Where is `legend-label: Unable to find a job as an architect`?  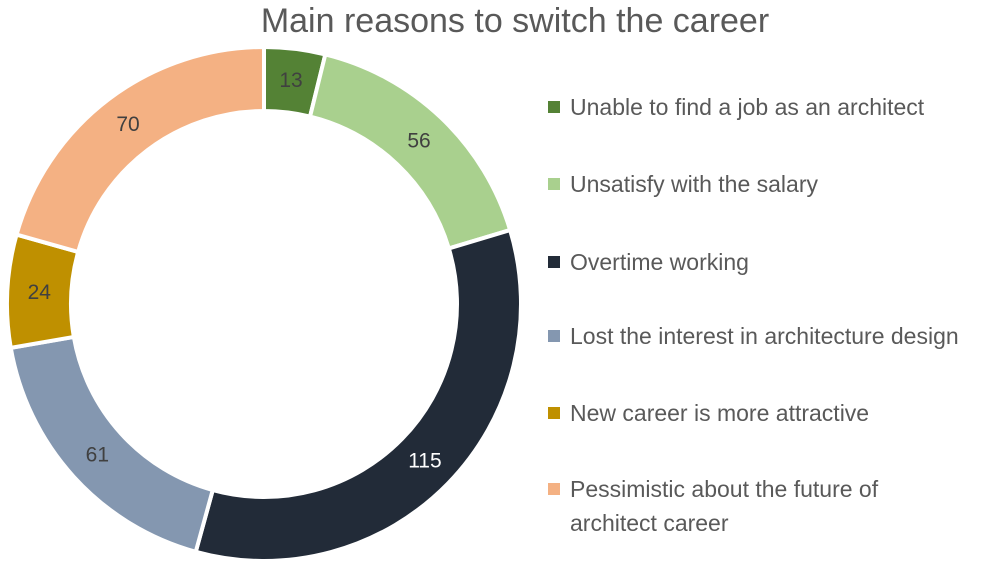 legend-label: Unable to find a job as an architect is located at coordinates (747, 107).